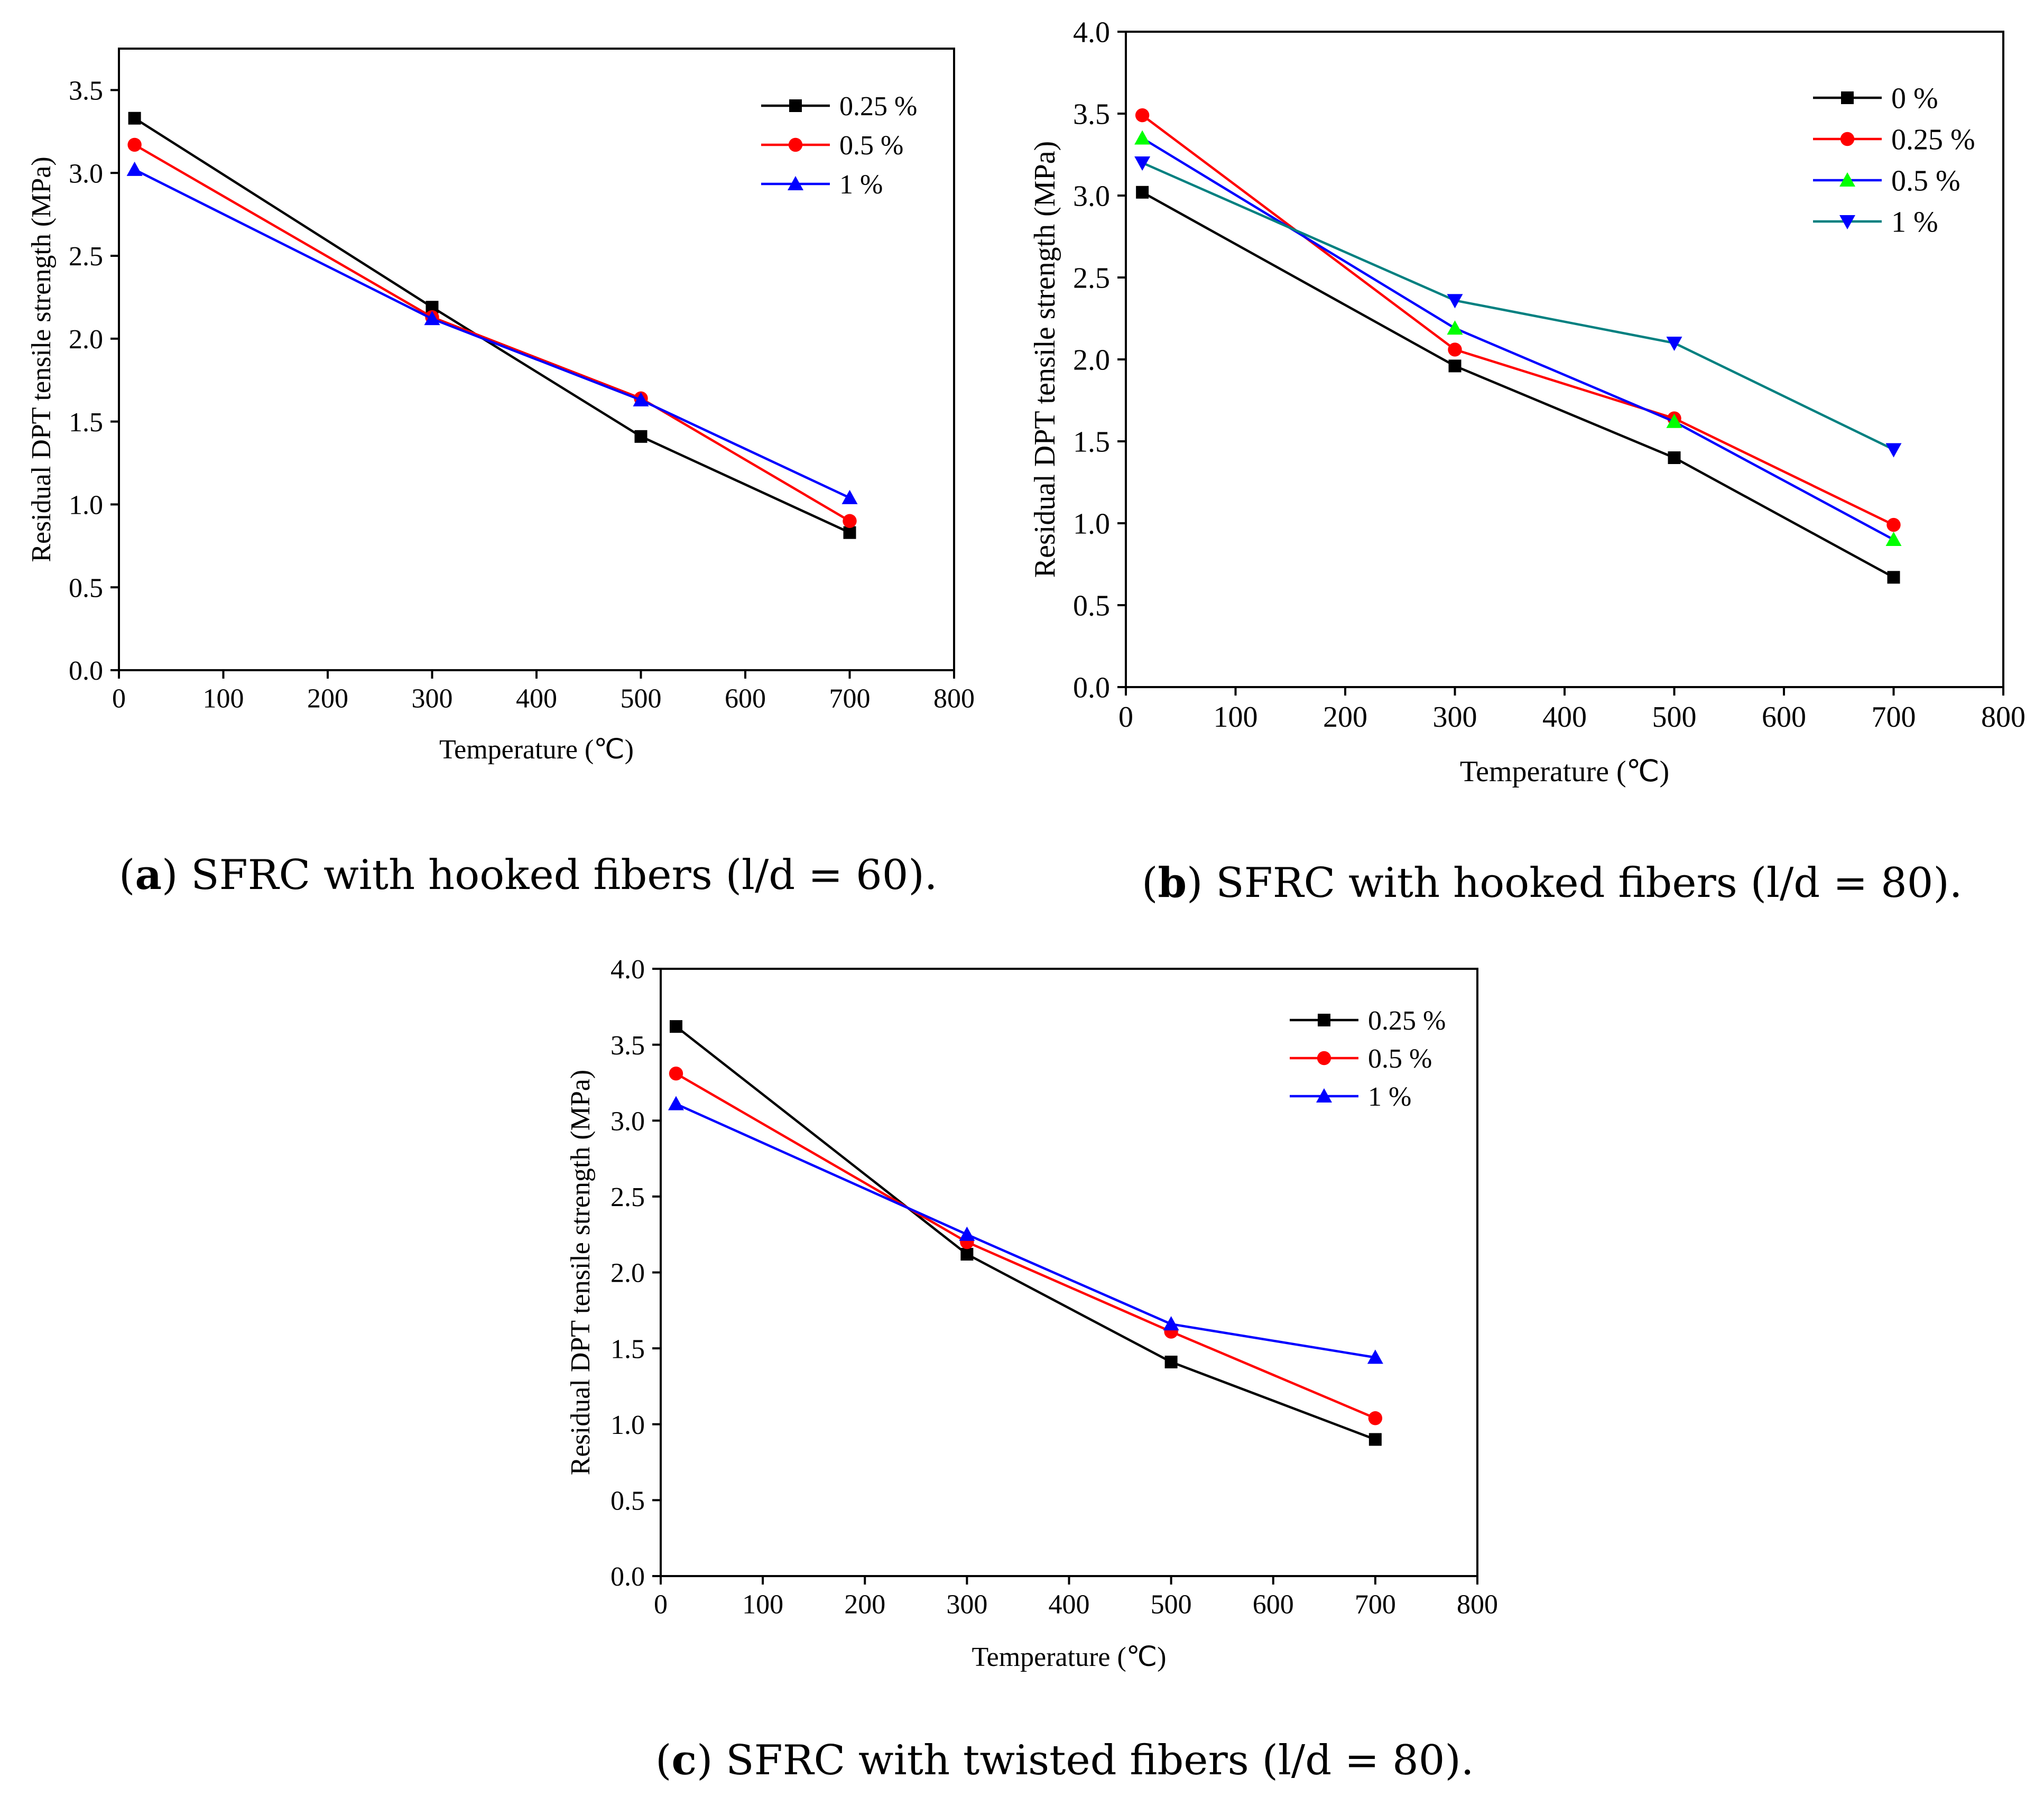 This screenshot has height=1797, width=2044. I want to click on chart-a-y-tick-label: 0.5, so click(86, 588).